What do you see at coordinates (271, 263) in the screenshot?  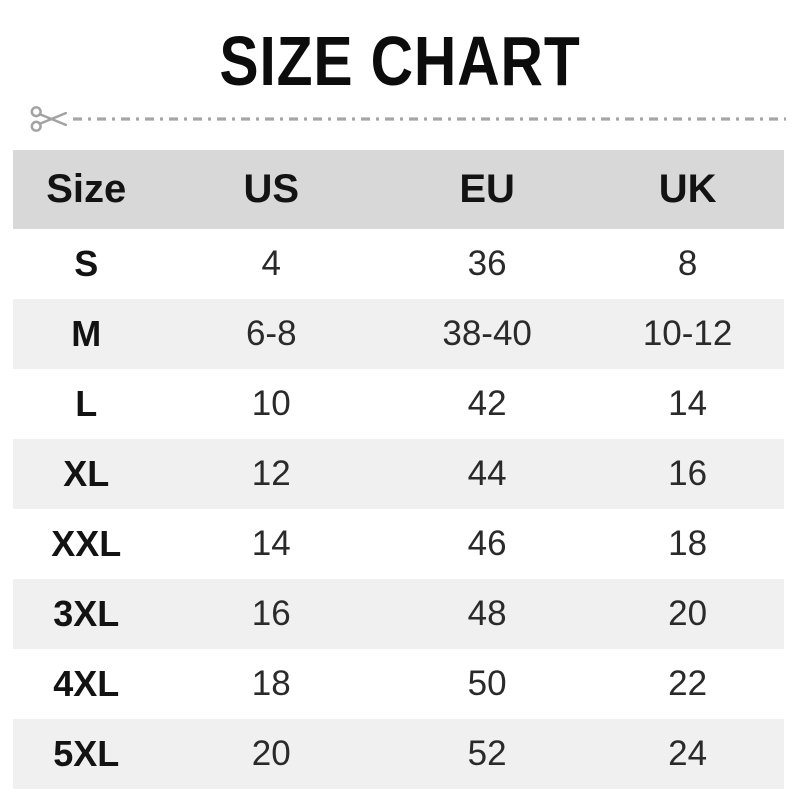 I see `size-value: 4` at bounding box center [271, 263].